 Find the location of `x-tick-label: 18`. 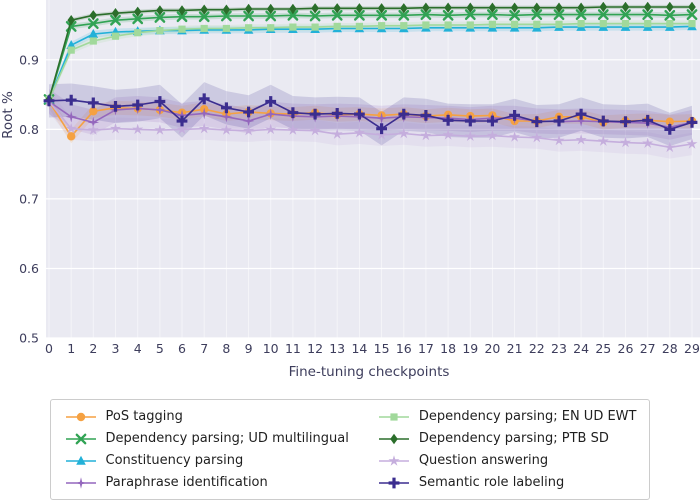

x-tick-label: 18 is located at coordinates (448, 348).